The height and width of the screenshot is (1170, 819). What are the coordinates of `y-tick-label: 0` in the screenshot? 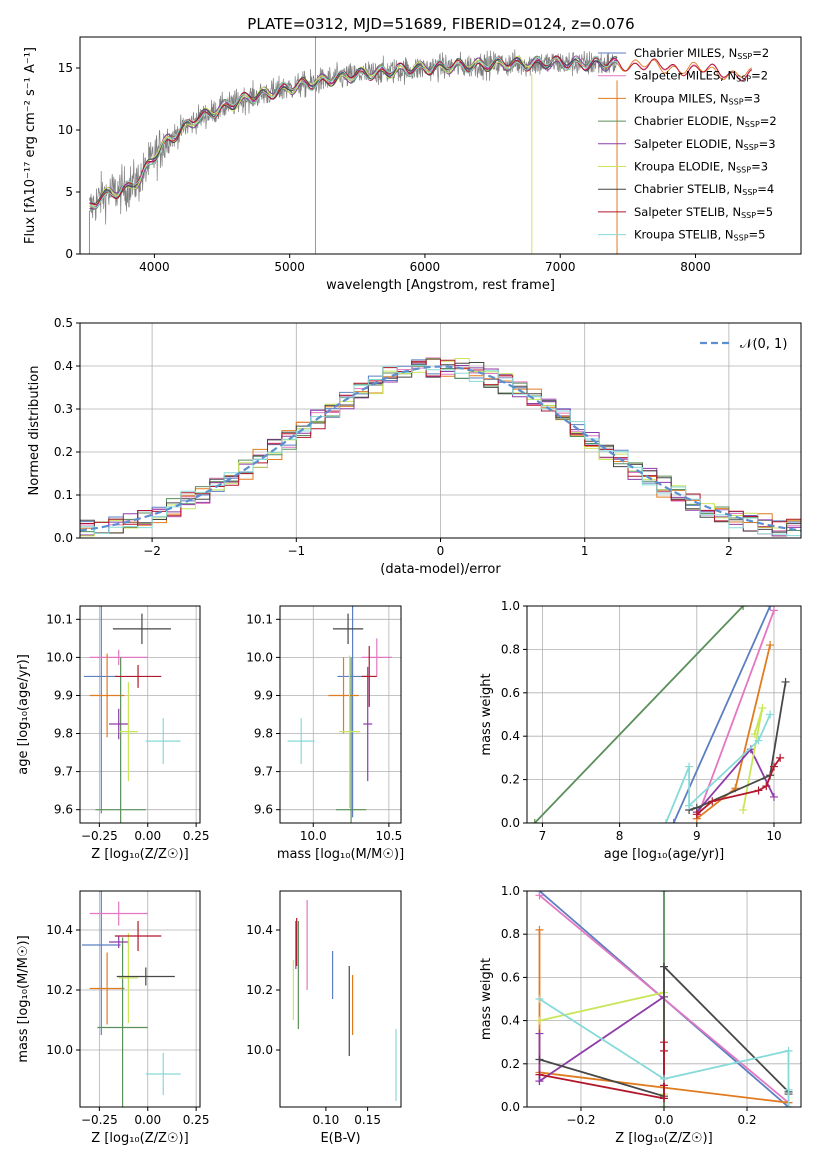 It's located at (69, 254).